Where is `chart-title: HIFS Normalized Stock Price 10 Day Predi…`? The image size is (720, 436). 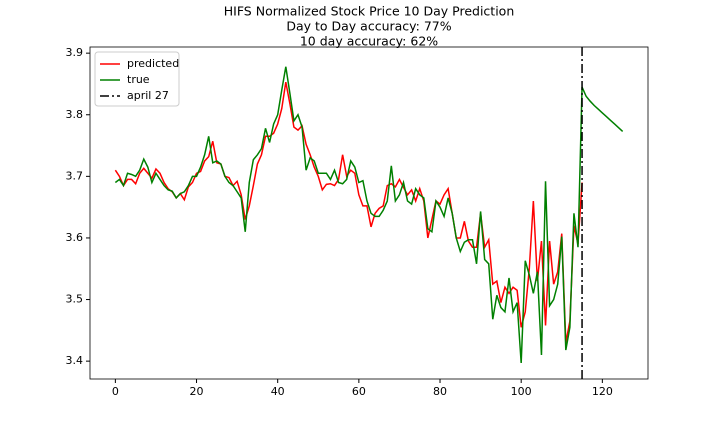 chart-title: HIFS Normalized Stock Price 10 Day Predi… is located at coordinates (369, 11).